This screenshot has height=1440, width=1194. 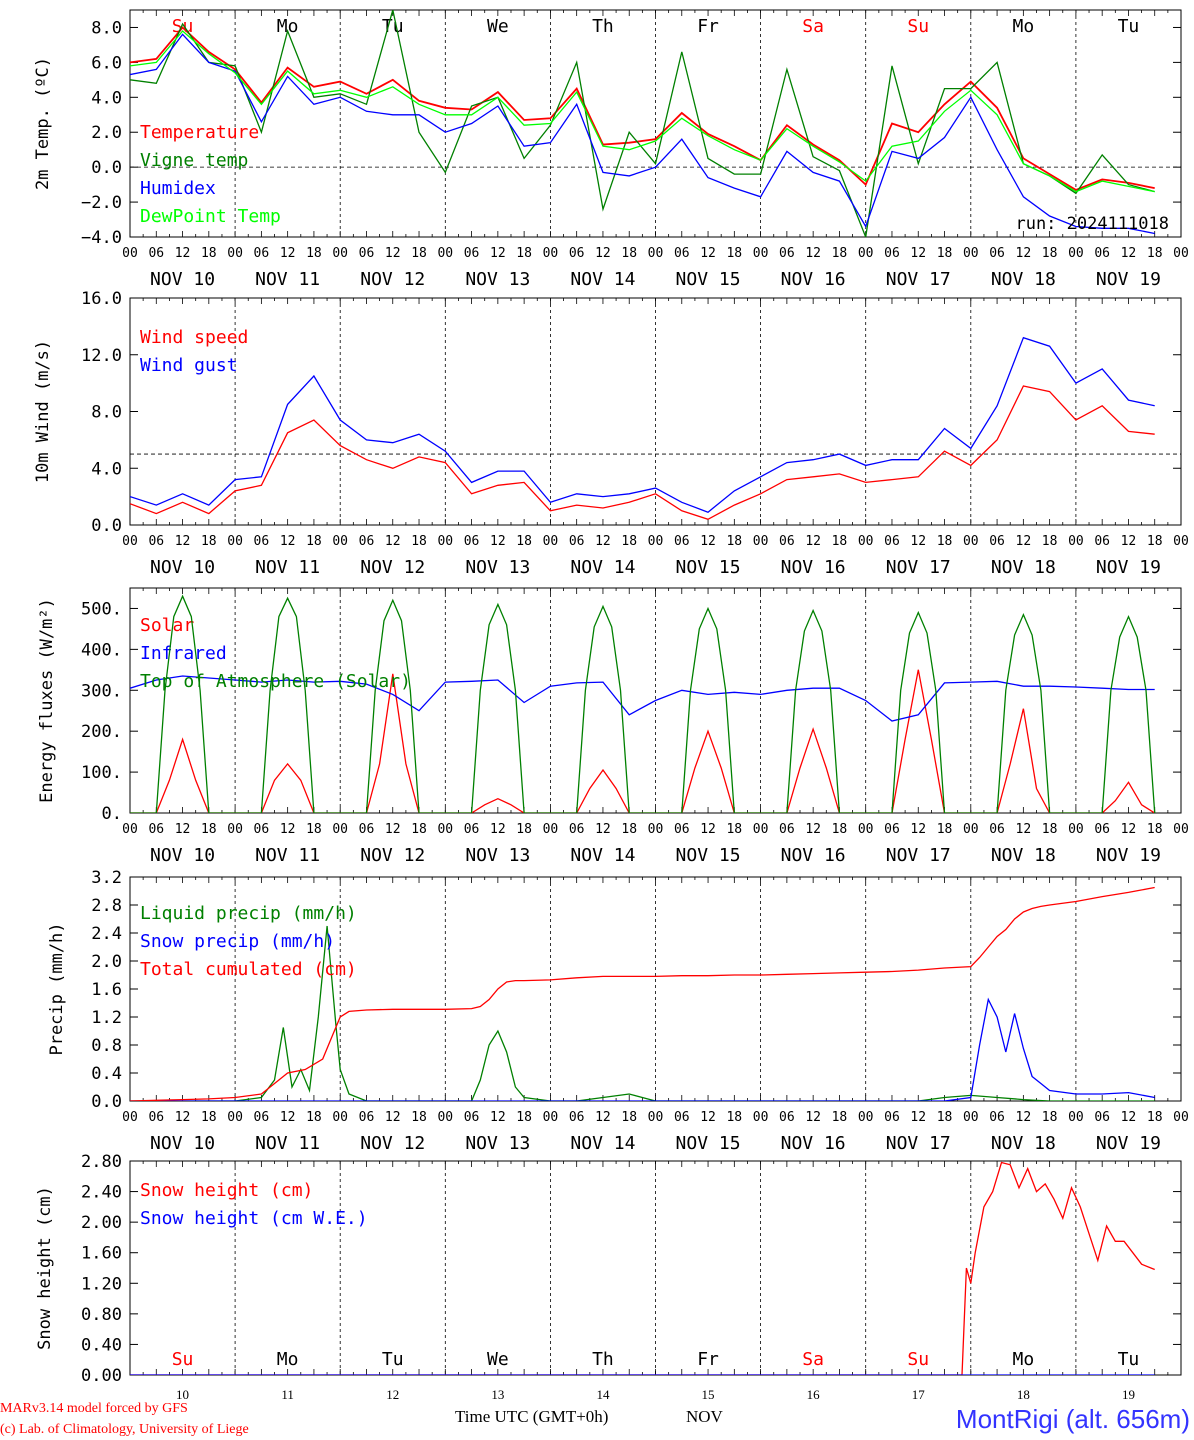 What do you see at coordinates (288, 1359) in the screenshot?
I see `weekday-label: Mo` at bounding box center [288, 1359].